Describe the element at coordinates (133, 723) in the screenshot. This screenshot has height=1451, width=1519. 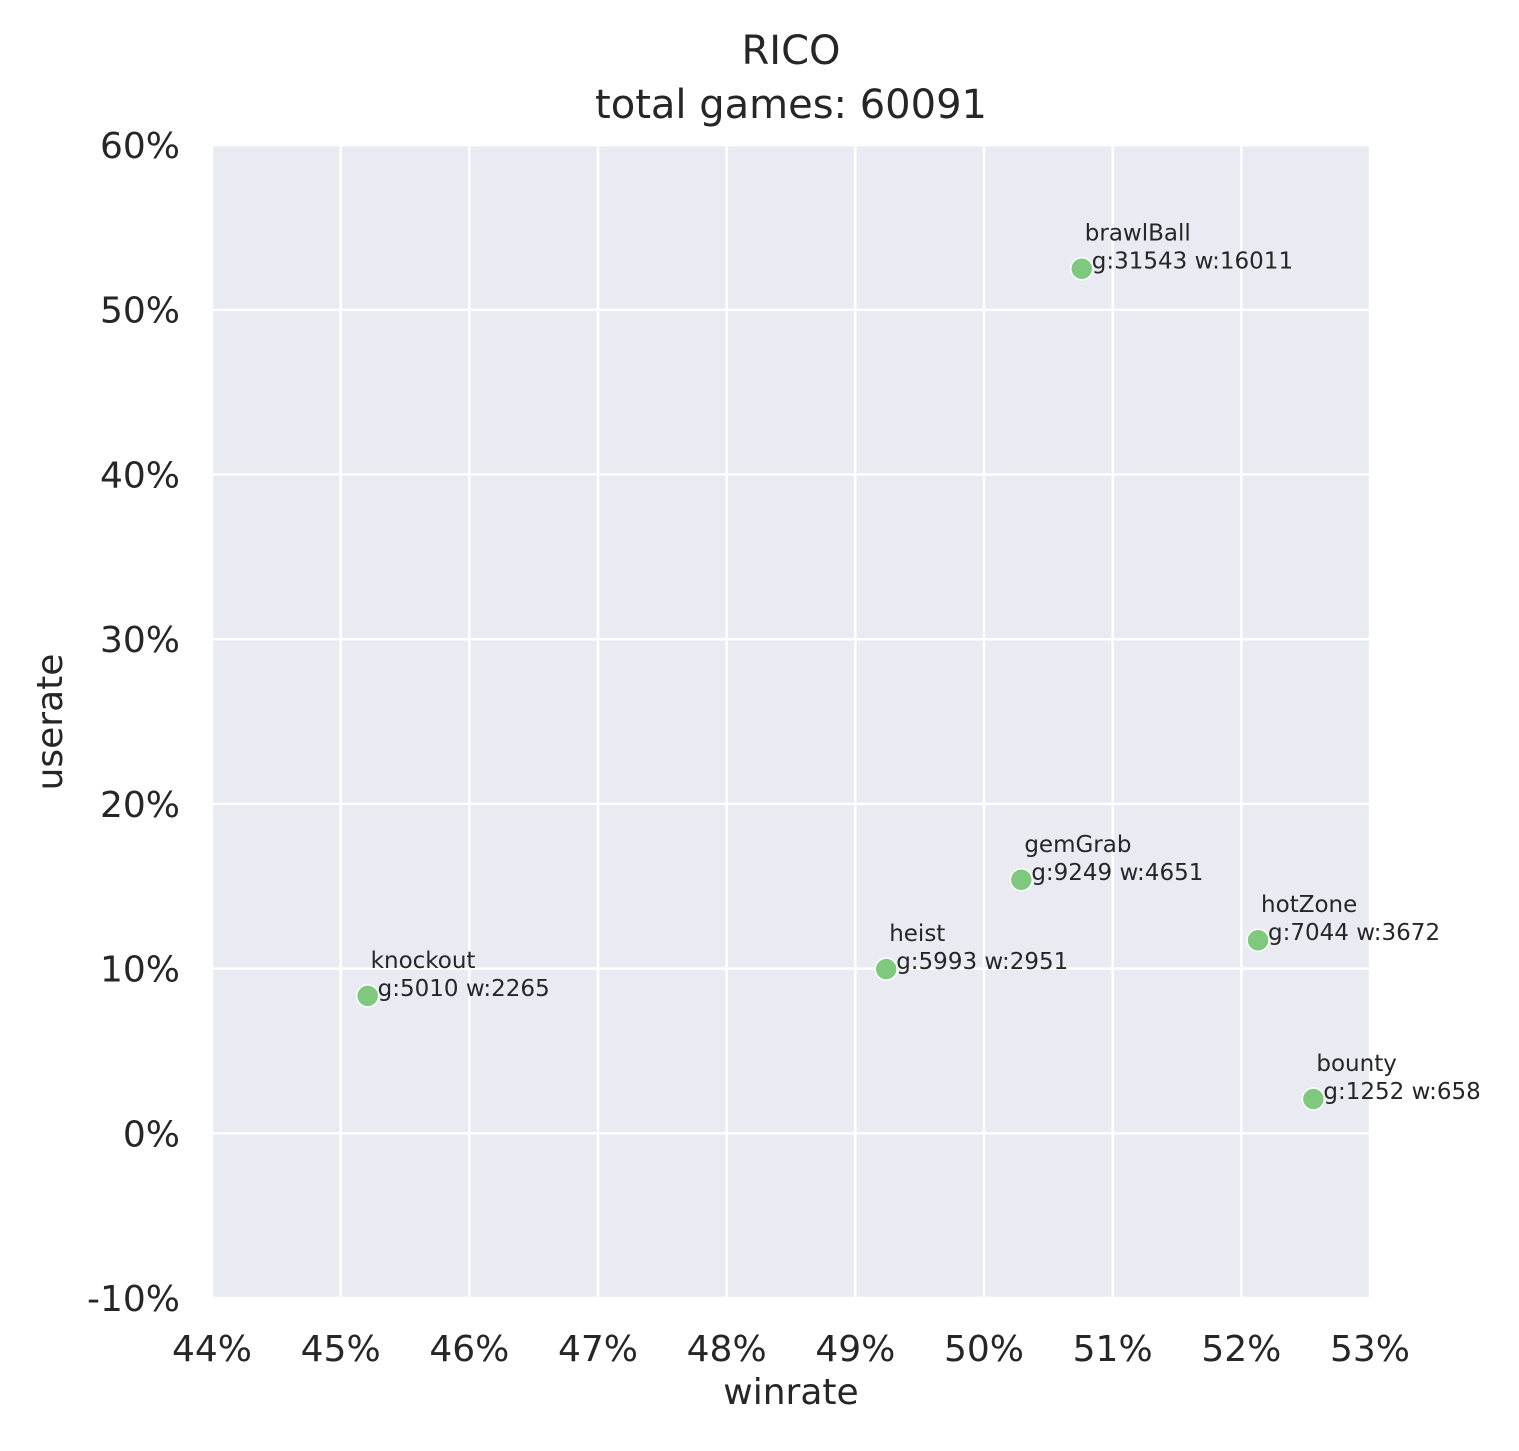
I see `y-tick-labels: -10% 0% 10% 20% 30% 40% 50% 60%` at that location.